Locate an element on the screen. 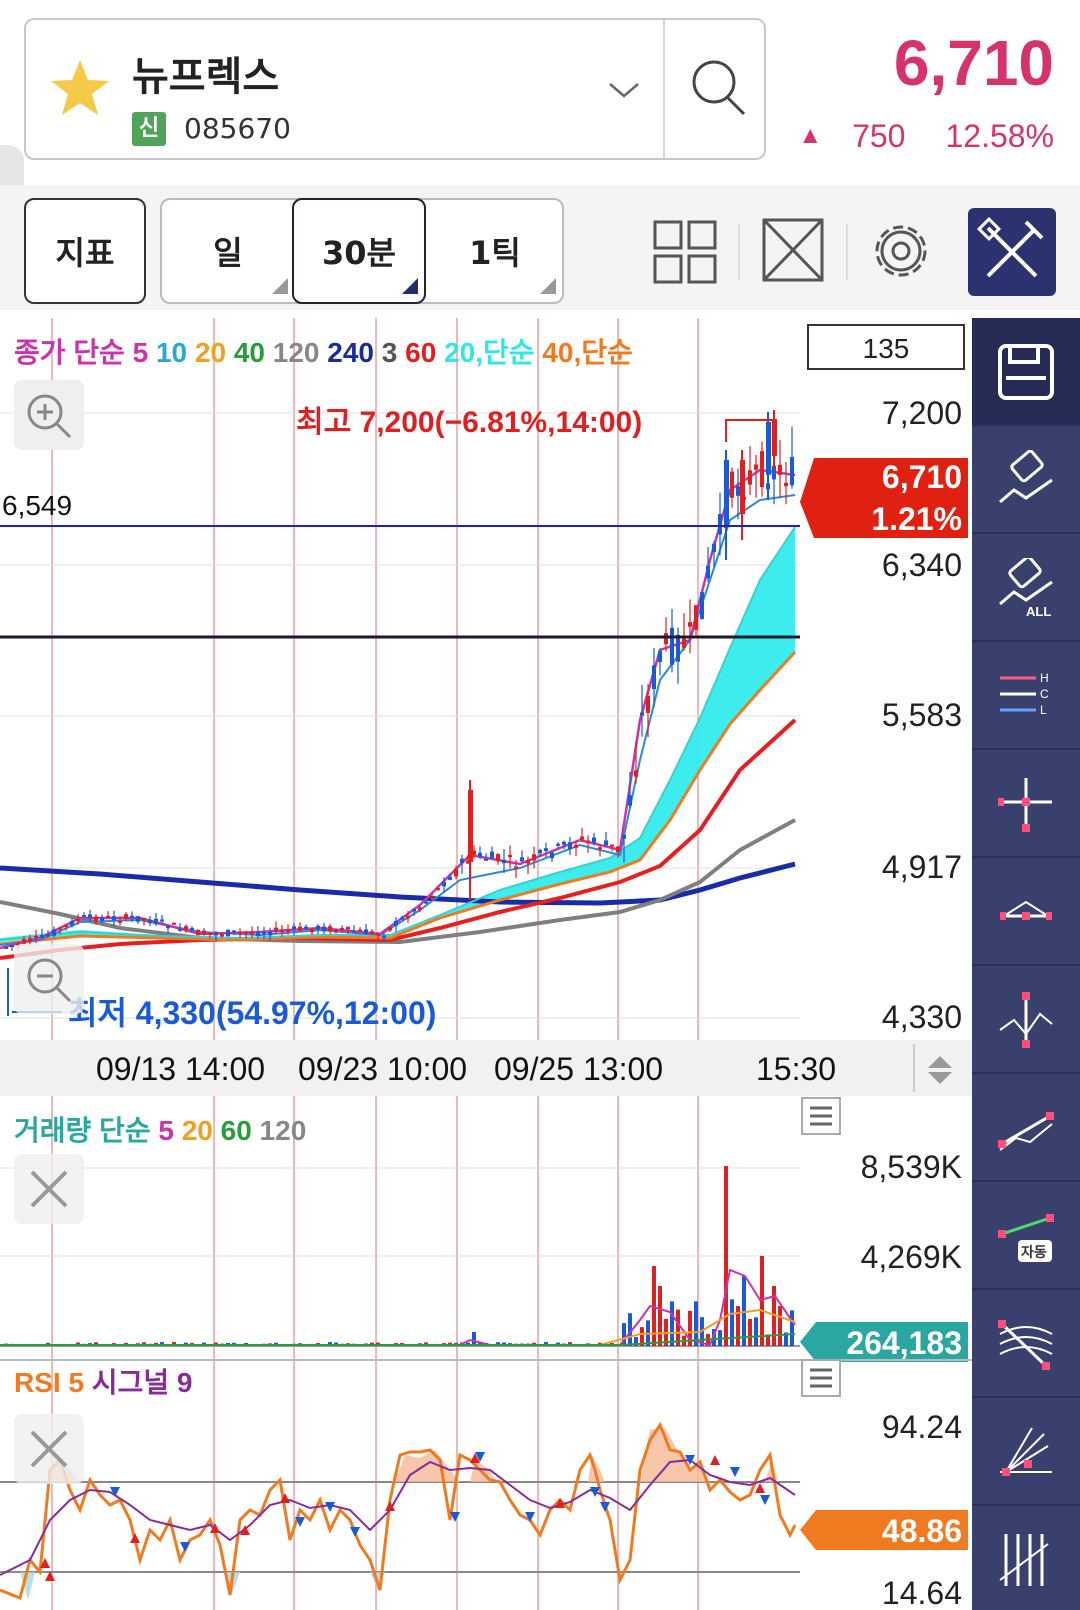  stock-selector: 뉴프렉스 신 085670 is located at coordinates (395, 89).